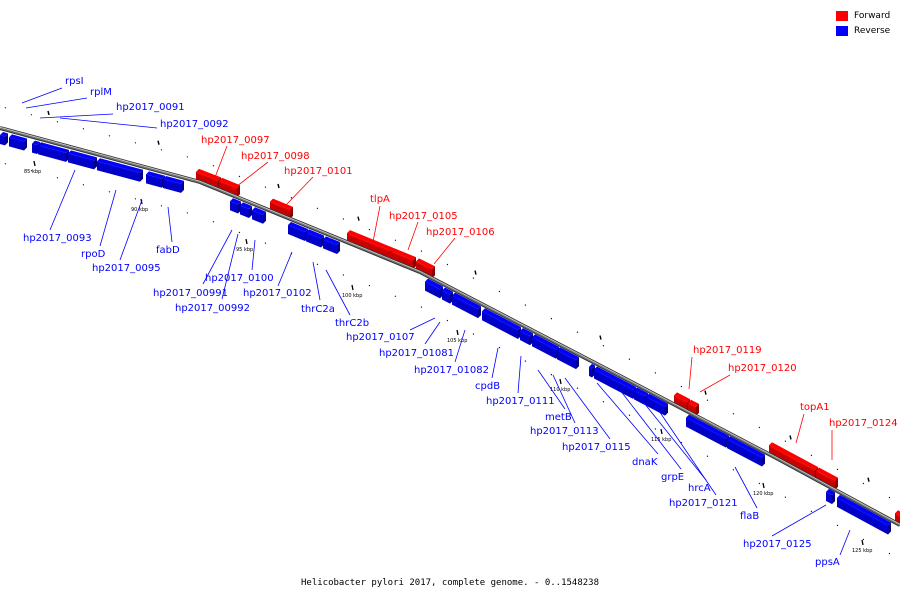 Image resolution: width=900 pixels, height=600 pixels. I want to click on gene-label: tlpA, so click(380, 199).